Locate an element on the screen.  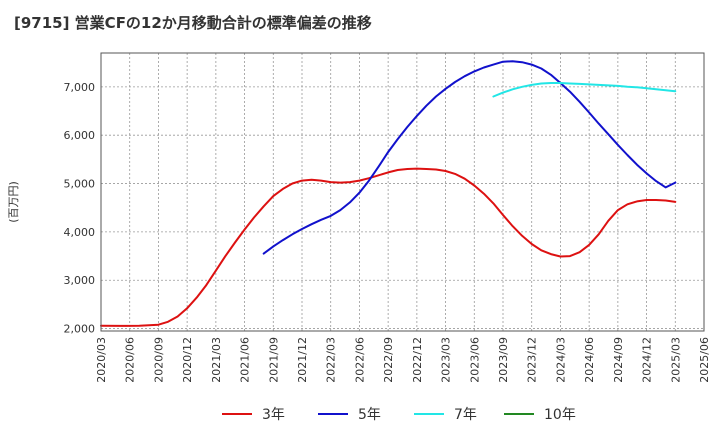
x-tick-label: 2022/03 is located at coordinates (331, 360).